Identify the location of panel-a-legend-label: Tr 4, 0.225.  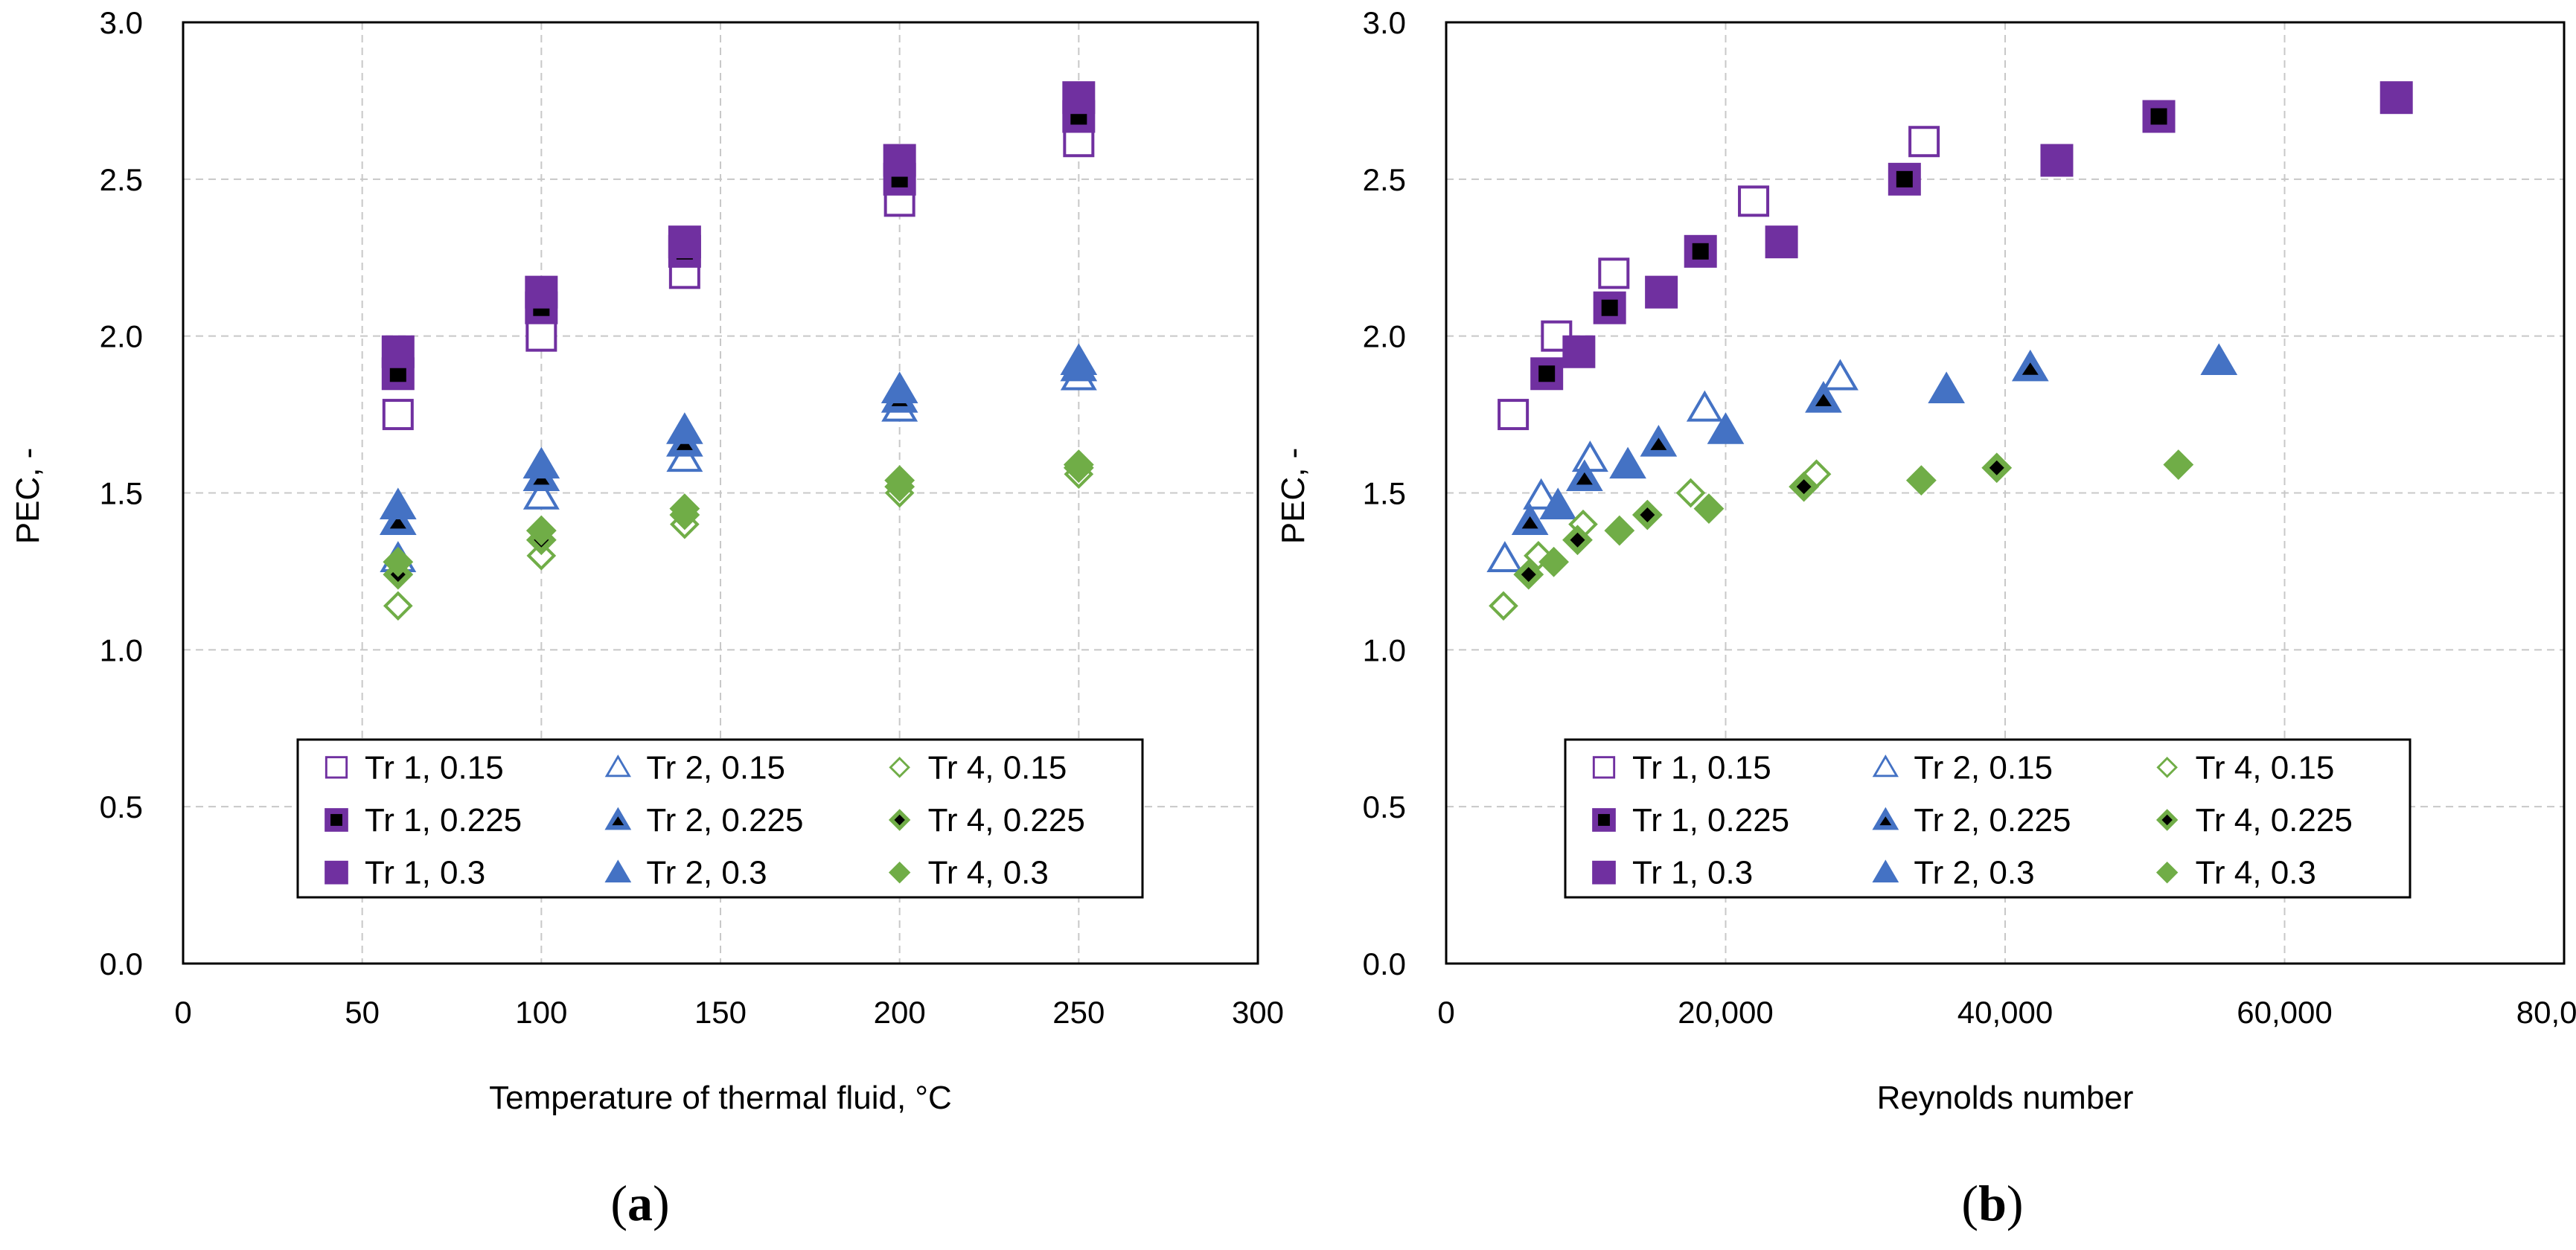
(1007, 821).